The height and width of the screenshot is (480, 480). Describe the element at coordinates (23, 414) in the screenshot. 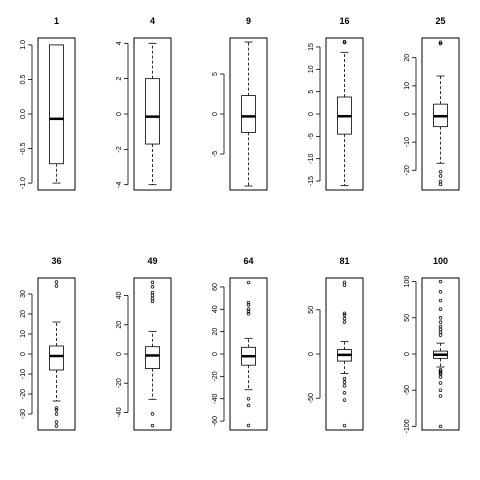

I see `y-tick-label: -30` at that location.